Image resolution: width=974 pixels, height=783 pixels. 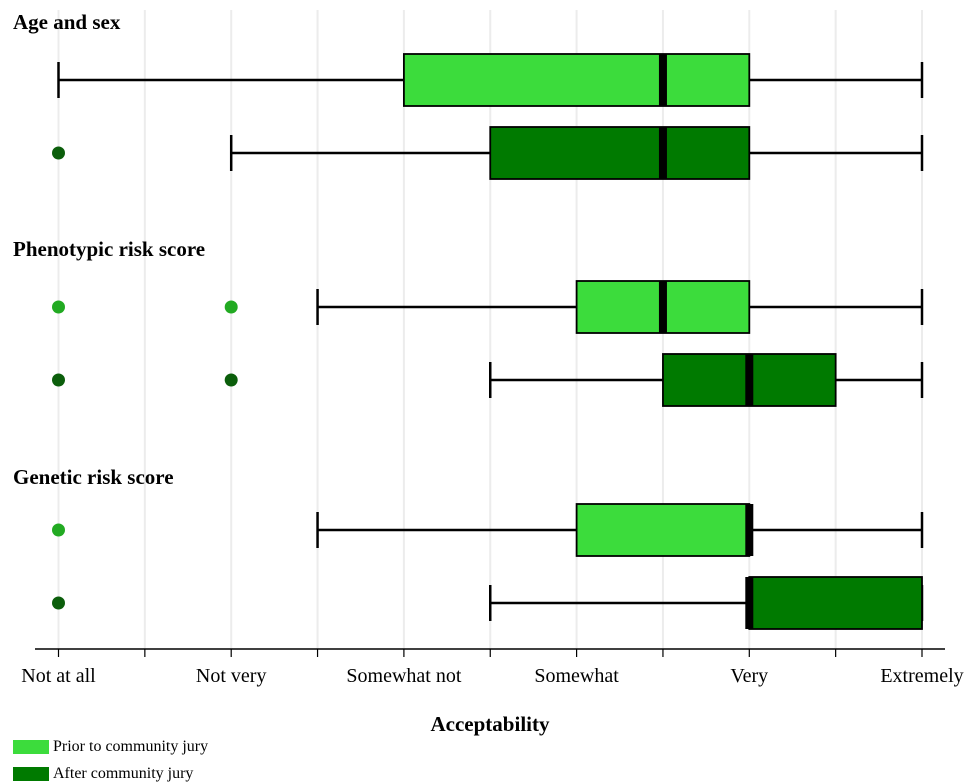 I want to click on x-tick-label: Not very, so click(x=231, y=676).